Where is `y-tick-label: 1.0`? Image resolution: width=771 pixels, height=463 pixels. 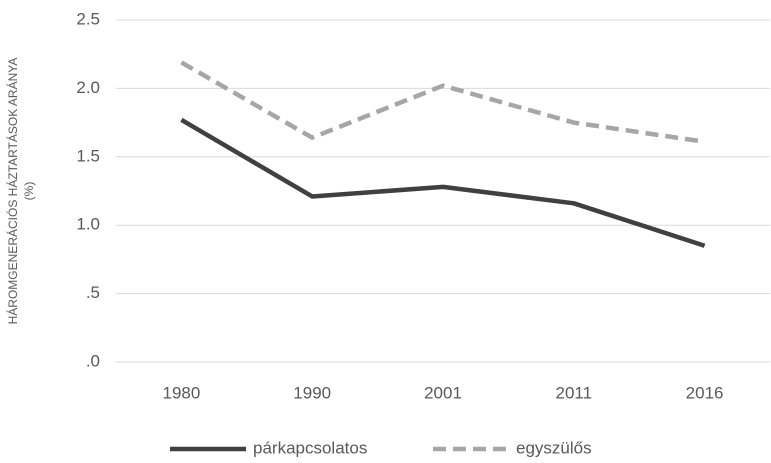
y-tick-label: 1.0 is located at coordinates (88, 224).